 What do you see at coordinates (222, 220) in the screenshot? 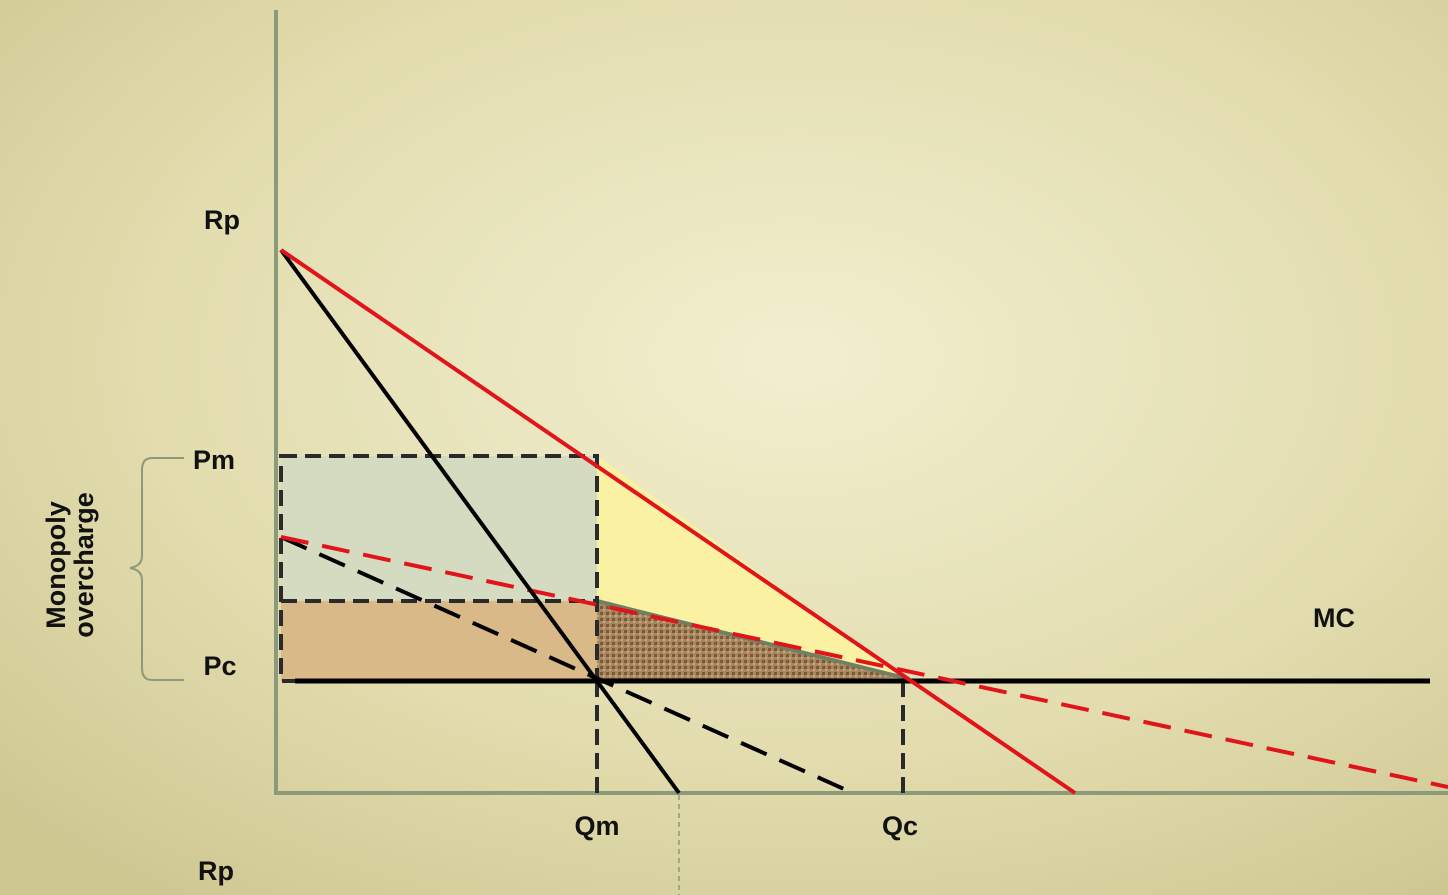
I see `rp-label: Rp` at bounding box center [222, 220].